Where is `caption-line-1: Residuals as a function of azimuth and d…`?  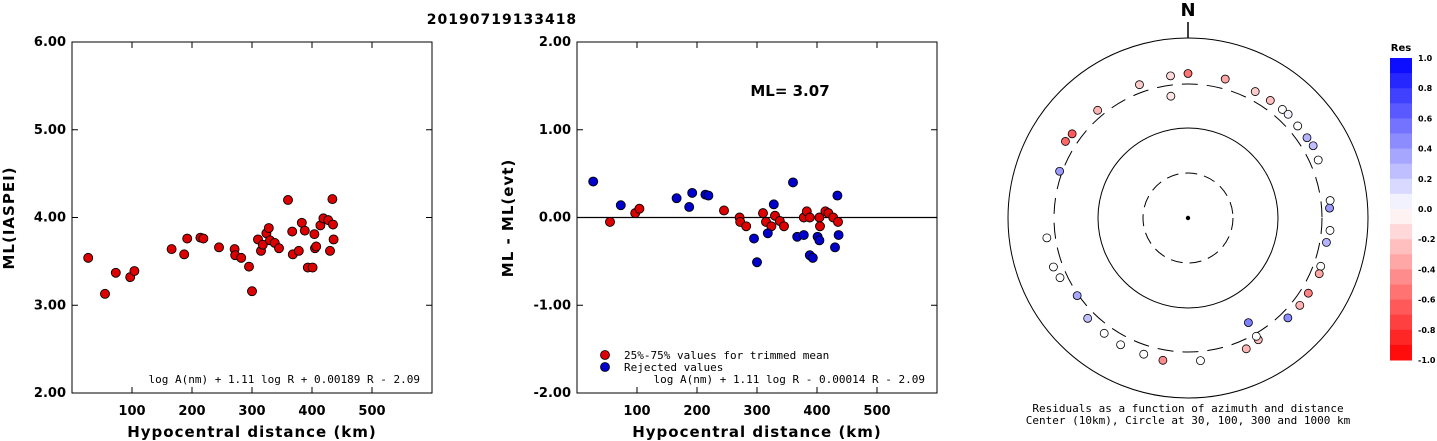
caption-line-1: Residuals as a function of azimuth and d… is located at coordinates (1187, 408).